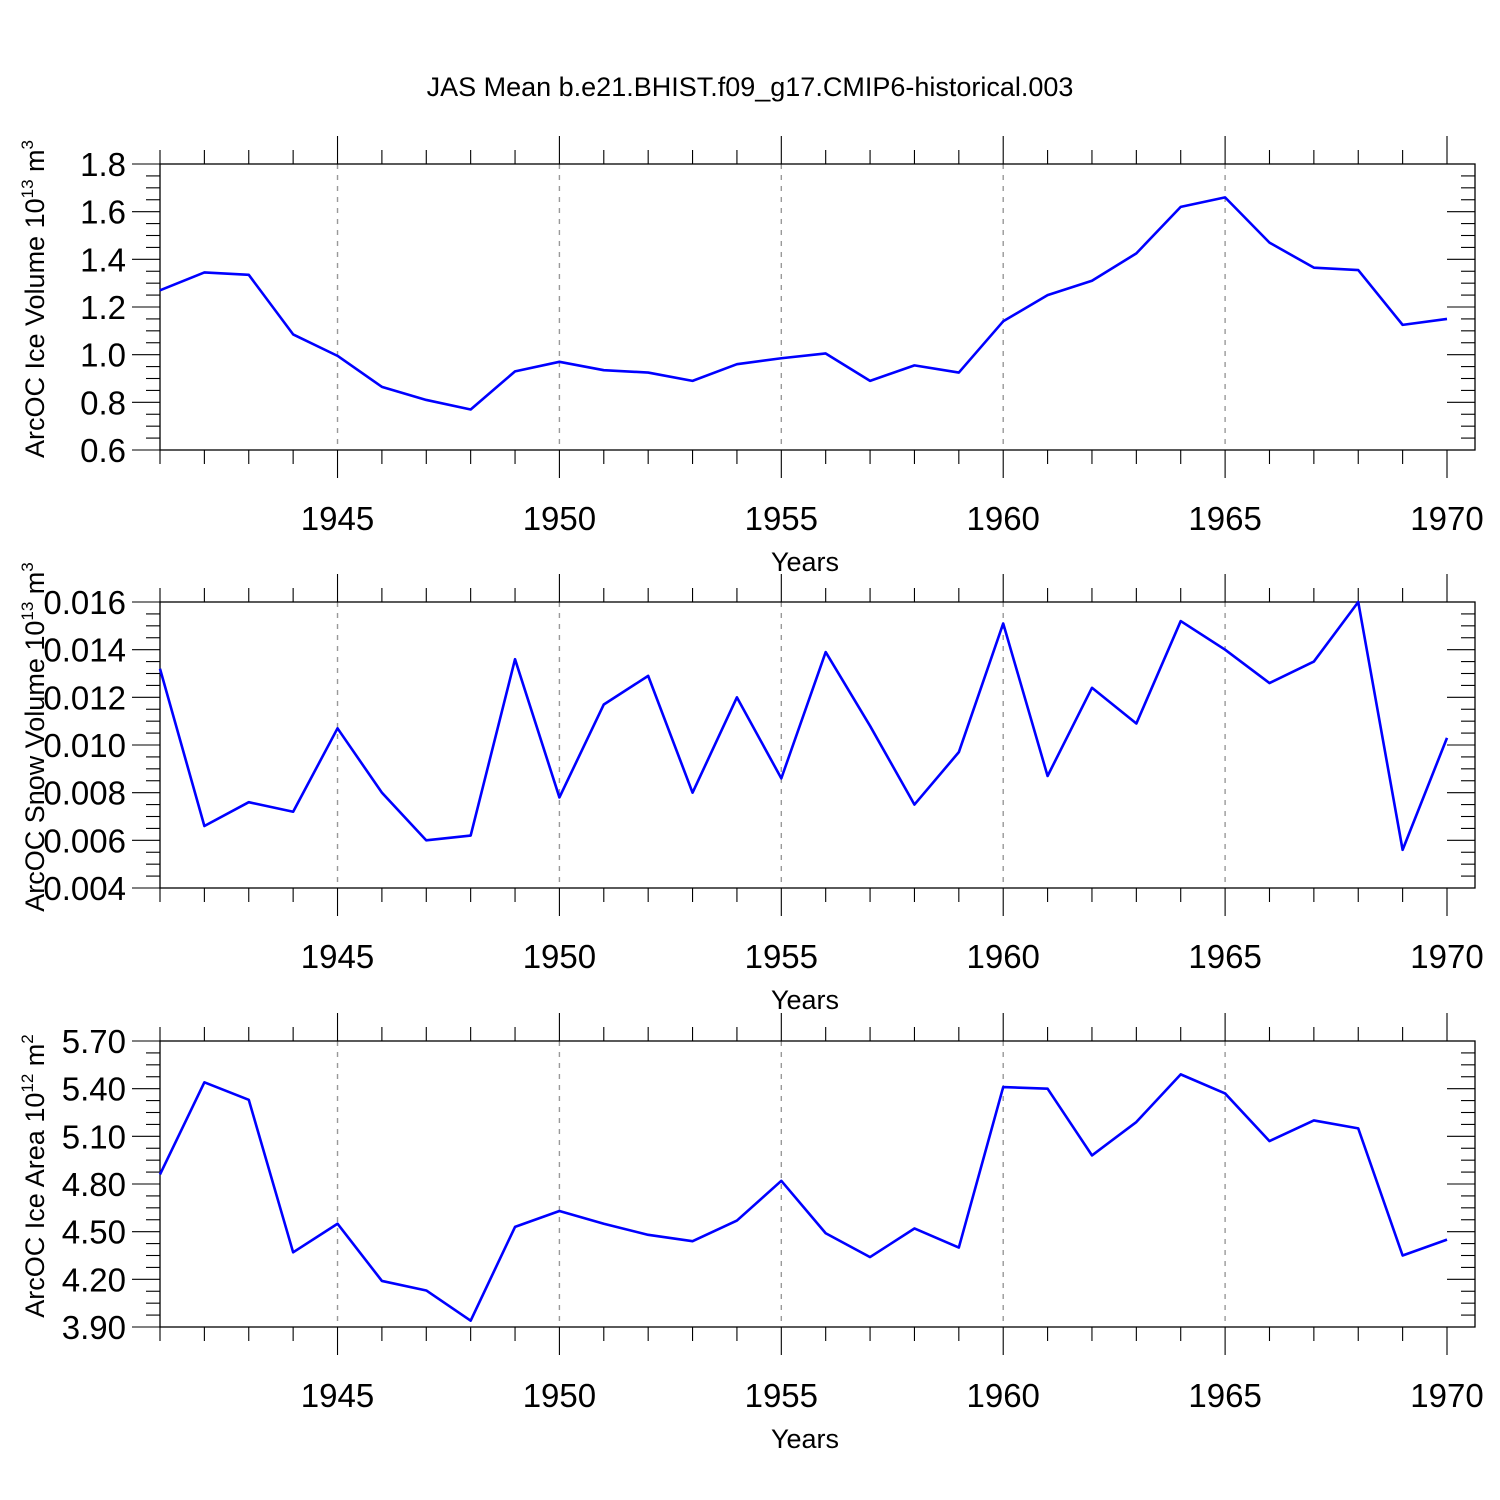 The width and height of the screenshot is (1500, 1500). Describe the element at coordinates (84, 840) in the screenshot. I see `y-tick-label: 0.006` at that location.